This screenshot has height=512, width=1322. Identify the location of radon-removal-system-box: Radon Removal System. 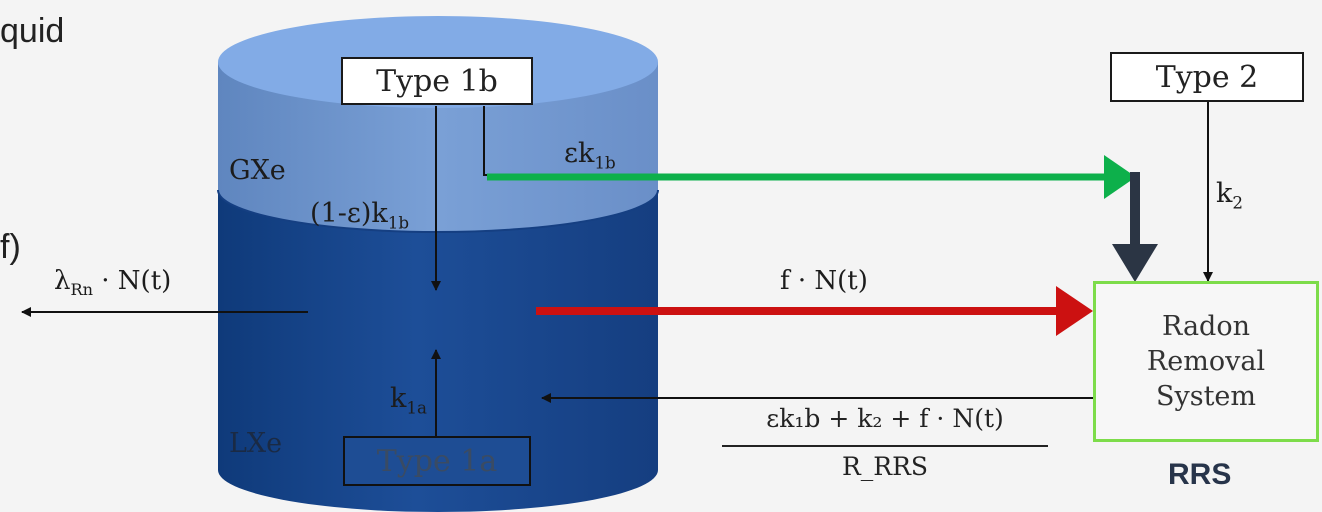
(1206, 361).